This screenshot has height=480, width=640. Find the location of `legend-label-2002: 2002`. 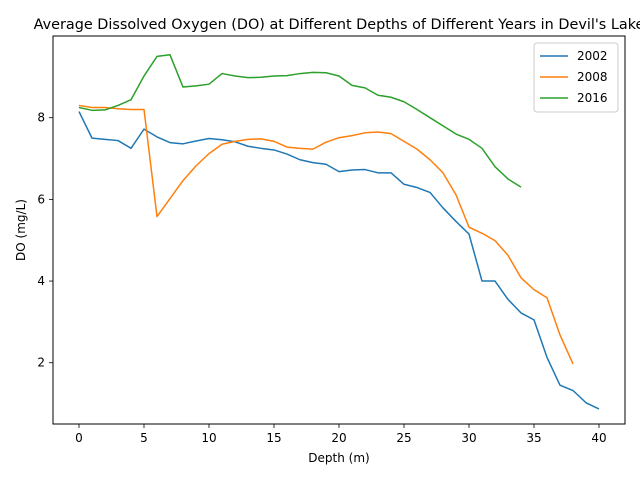

legend-label-2002: 2002 is located at coordinates (592, 56).